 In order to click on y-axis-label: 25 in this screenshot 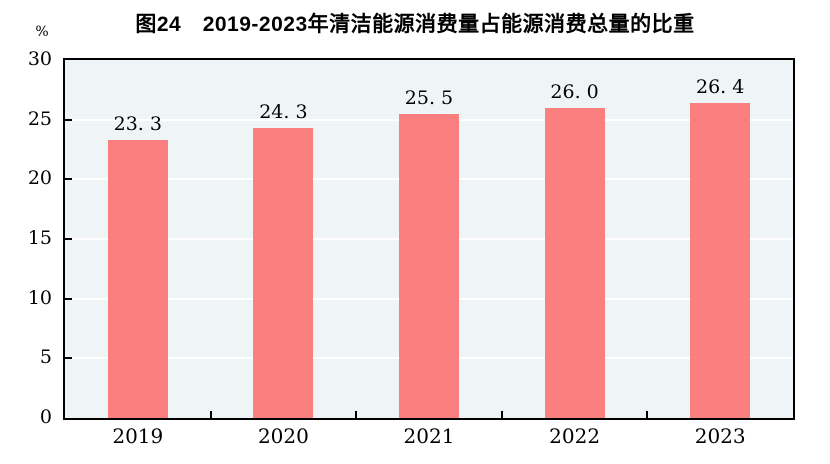, I will do `click(39, 118)`.